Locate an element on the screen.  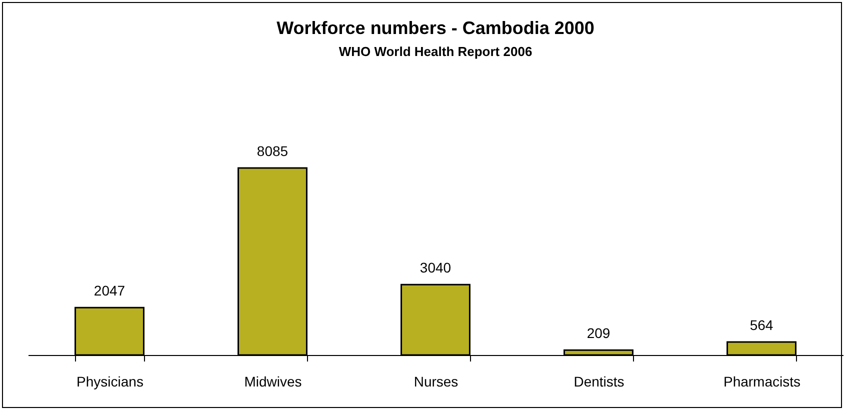
chart-title: Workforce numbers - Cambodia 2000 is located at coordinates (435, 28).